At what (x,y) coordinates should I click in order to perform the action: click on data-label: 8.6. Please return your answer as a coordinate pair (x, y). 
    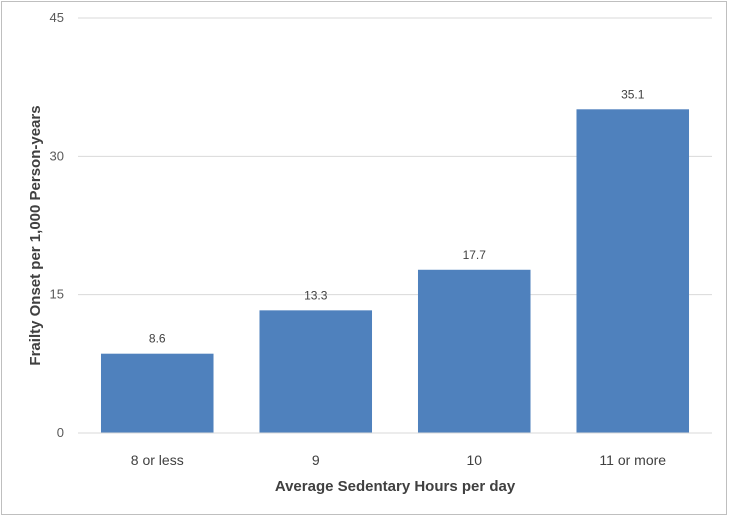
    Looking at the image, I should click on (157, 339).